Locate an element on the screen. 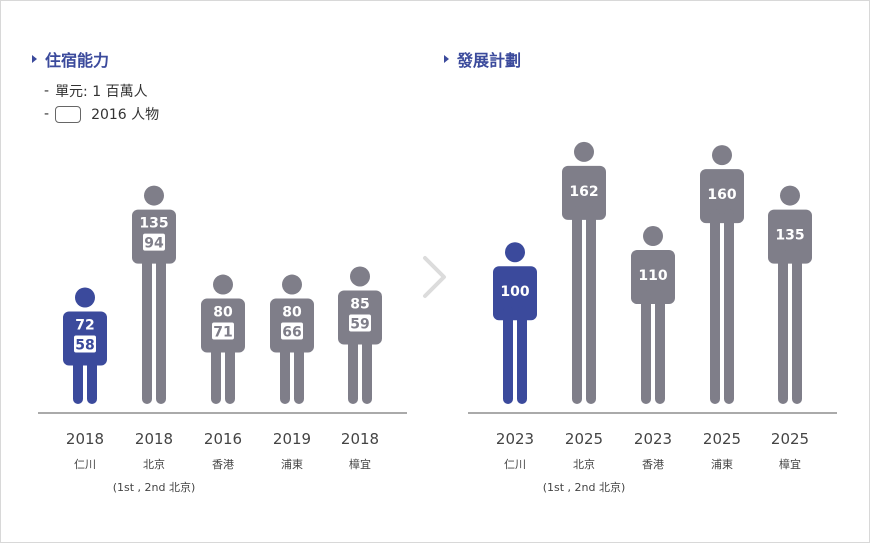 Image resolution: width=870 pixels, height=543 pixels. data-label-2016: 94 is located at coordinates (154, 244).